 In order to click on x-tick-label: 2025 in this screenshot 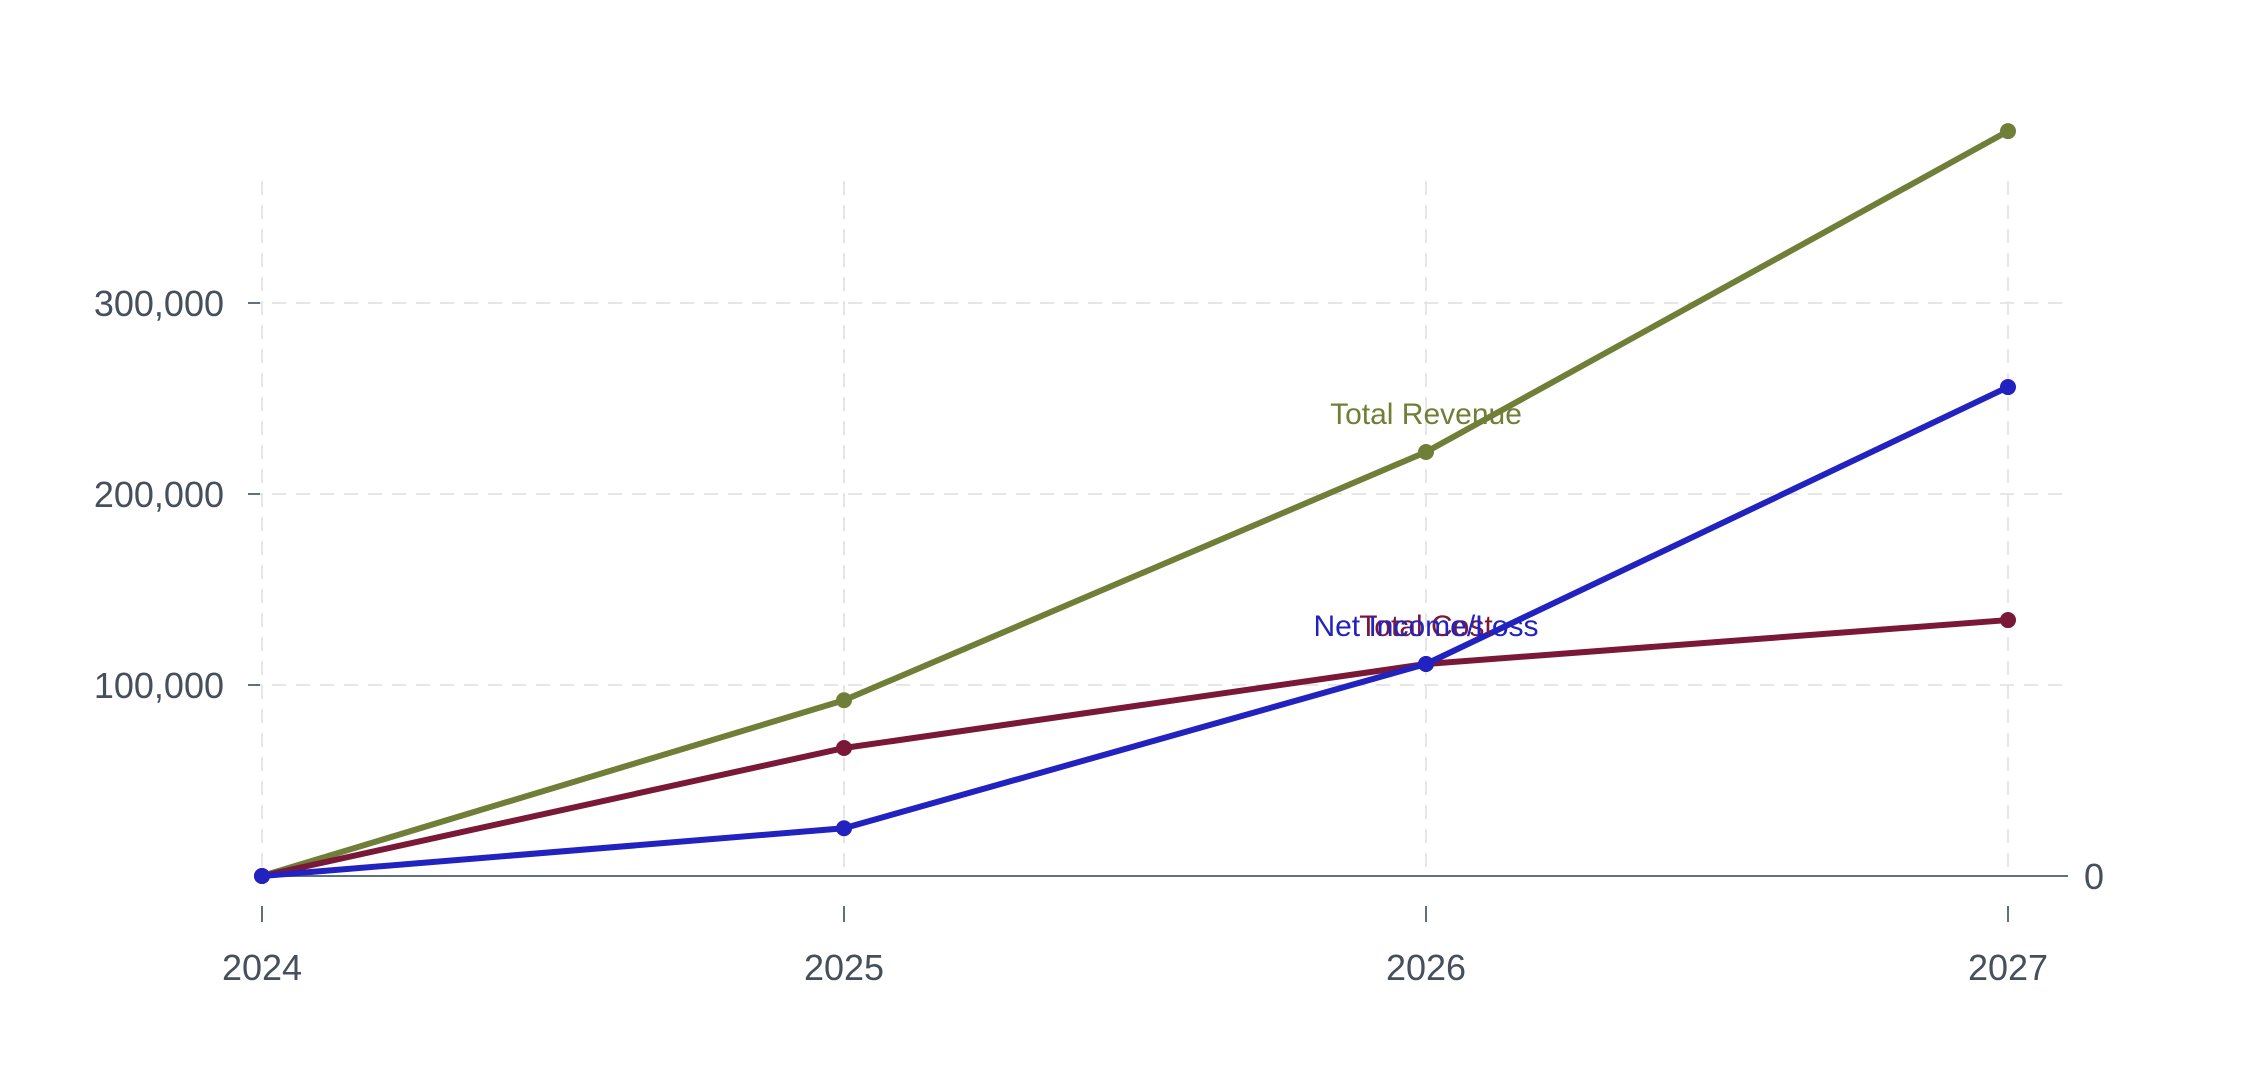, I will do `click(844, 967)`.